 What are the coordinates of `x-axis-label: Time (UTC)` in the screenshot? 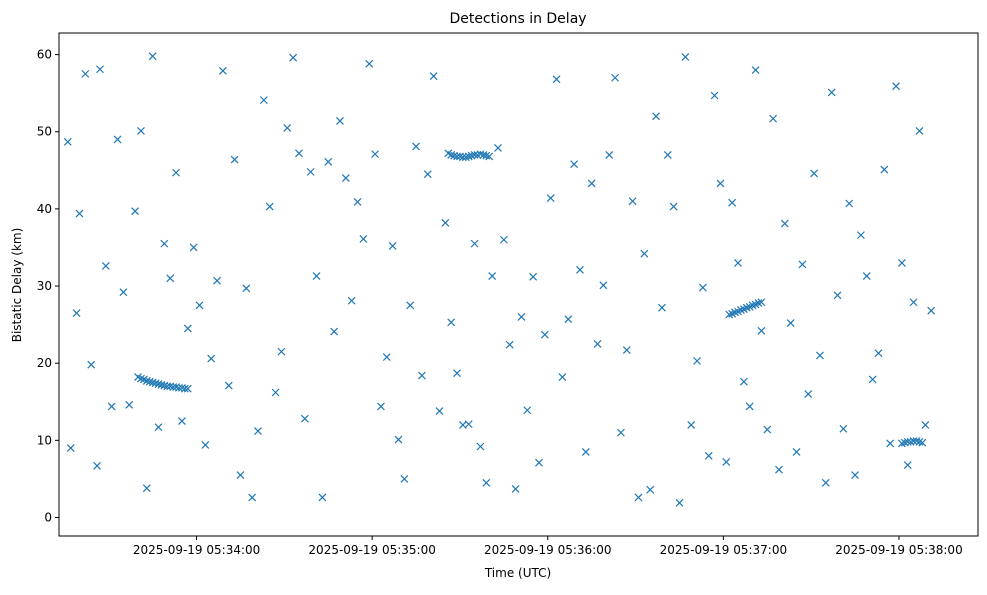 It's located at (517, 573).